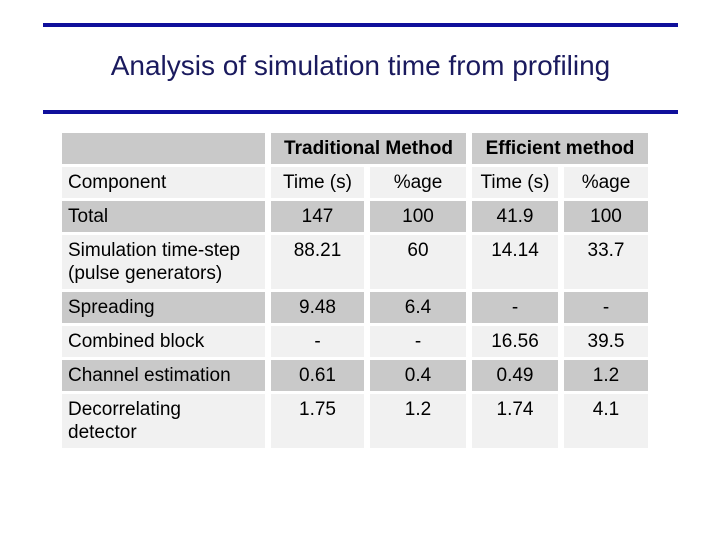  What do you see at coordinates (317, 262) in the screenshot?
I see `value-cell: 88.21` at bounding box center [317, 262].